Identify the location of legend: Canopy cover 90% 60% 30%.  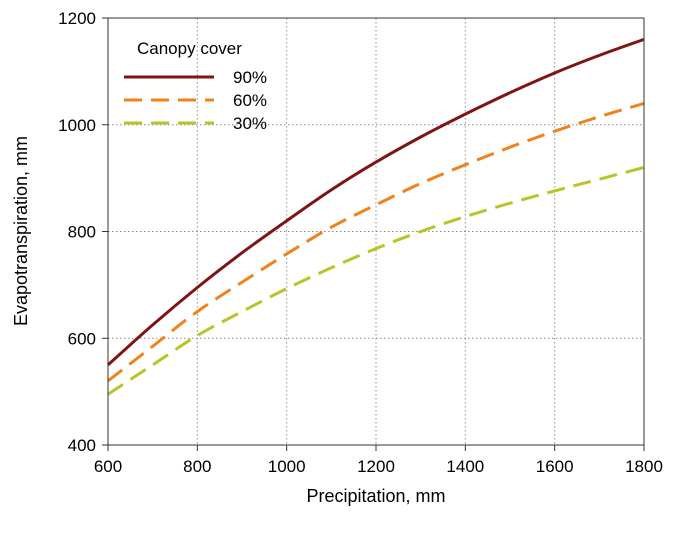
(195, 86).